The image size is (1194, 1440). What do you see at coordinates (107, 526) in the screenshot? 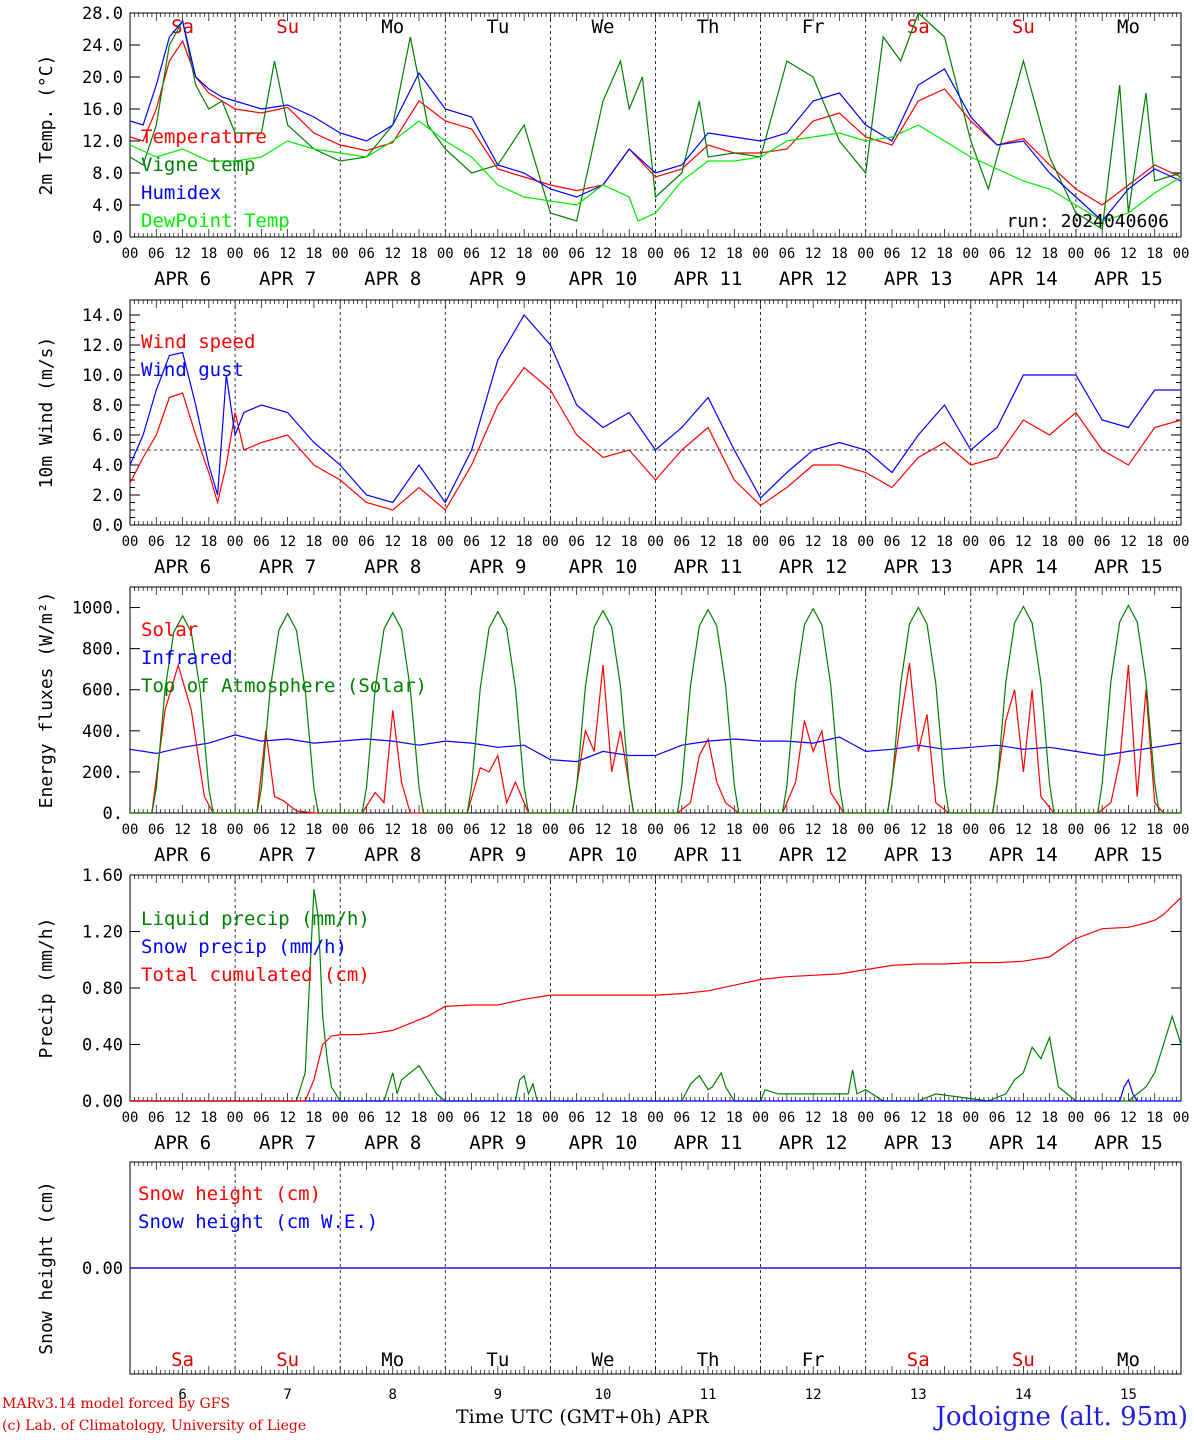
I see `y-tick-label: 0.0` at bounding box center [107, 526].